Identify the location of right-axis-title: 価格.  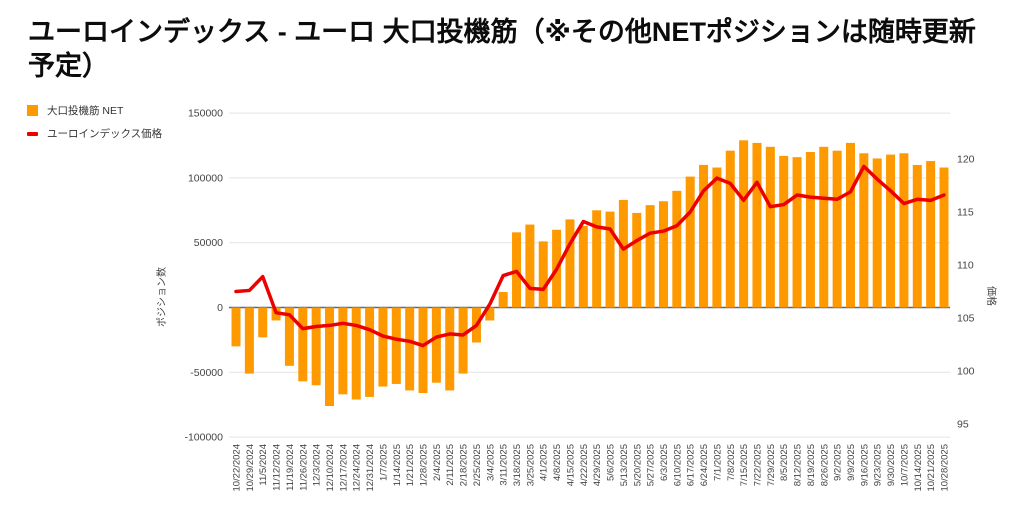
(991, 296).